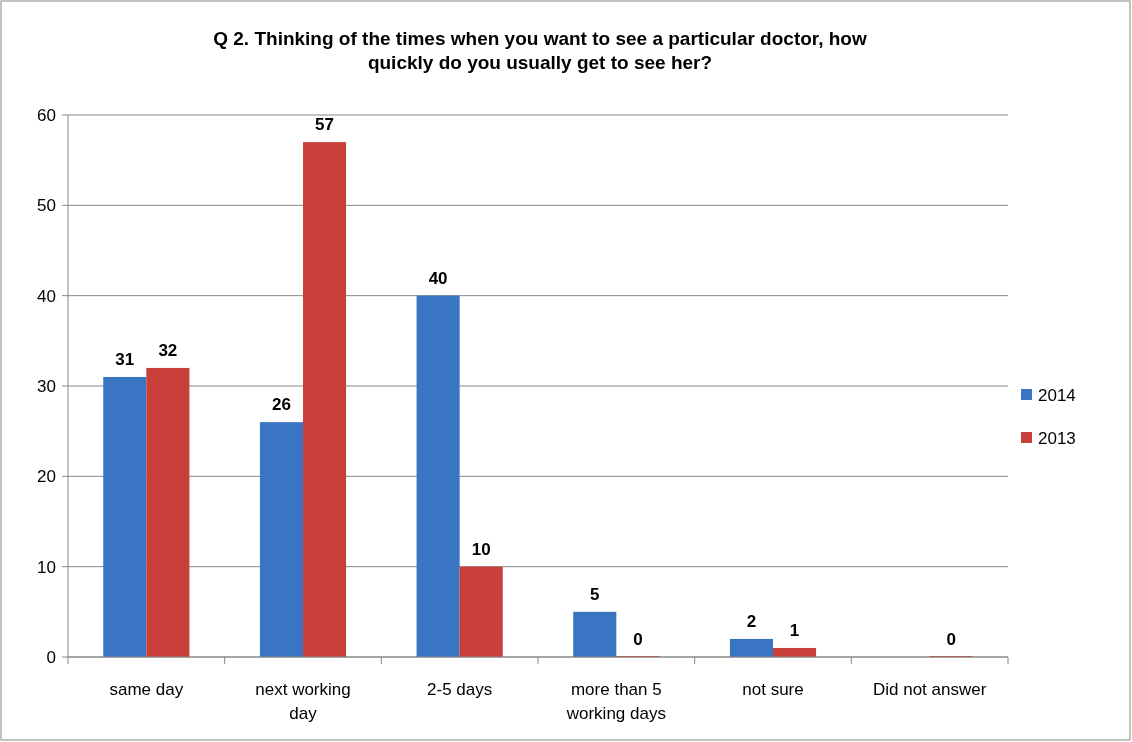  I want to click on data-label: 1, so click(794, 630).